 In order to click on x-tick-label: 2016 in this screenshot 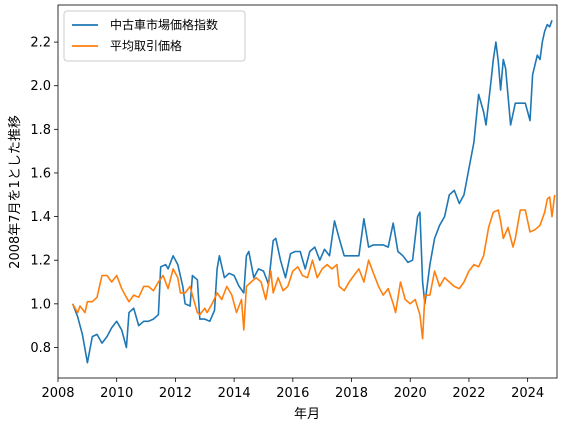, I will do `click(292, 393)`.